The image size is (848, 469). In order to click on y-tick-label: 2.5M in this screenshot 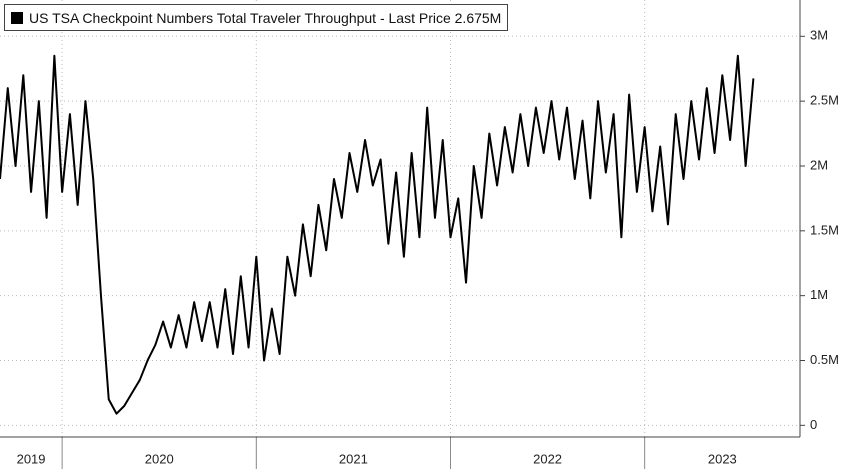, I will do `click(824, 100)`.